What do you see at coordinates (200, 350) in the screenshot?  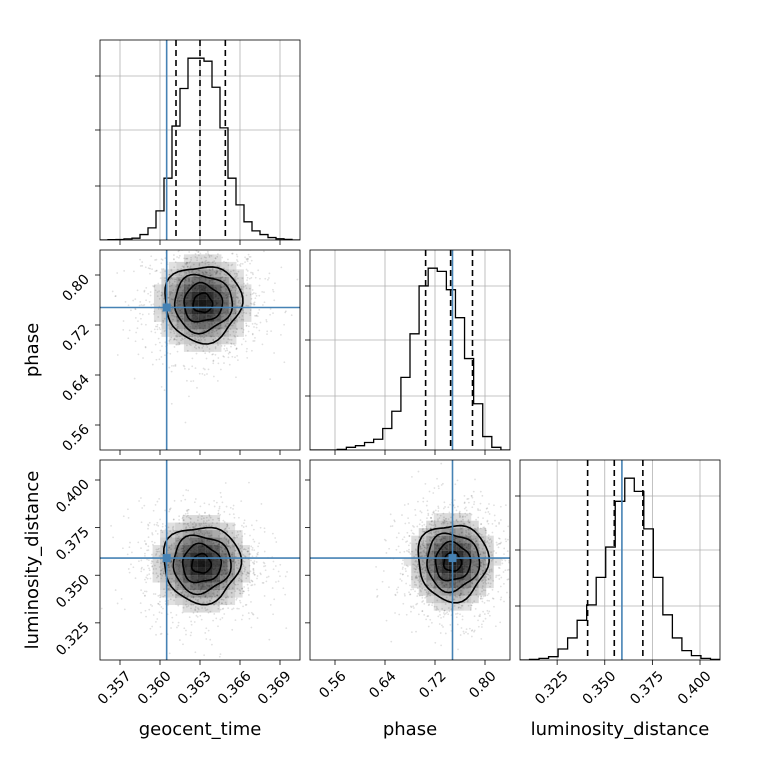 I see `panel-content` at bounding box center [200, 350].